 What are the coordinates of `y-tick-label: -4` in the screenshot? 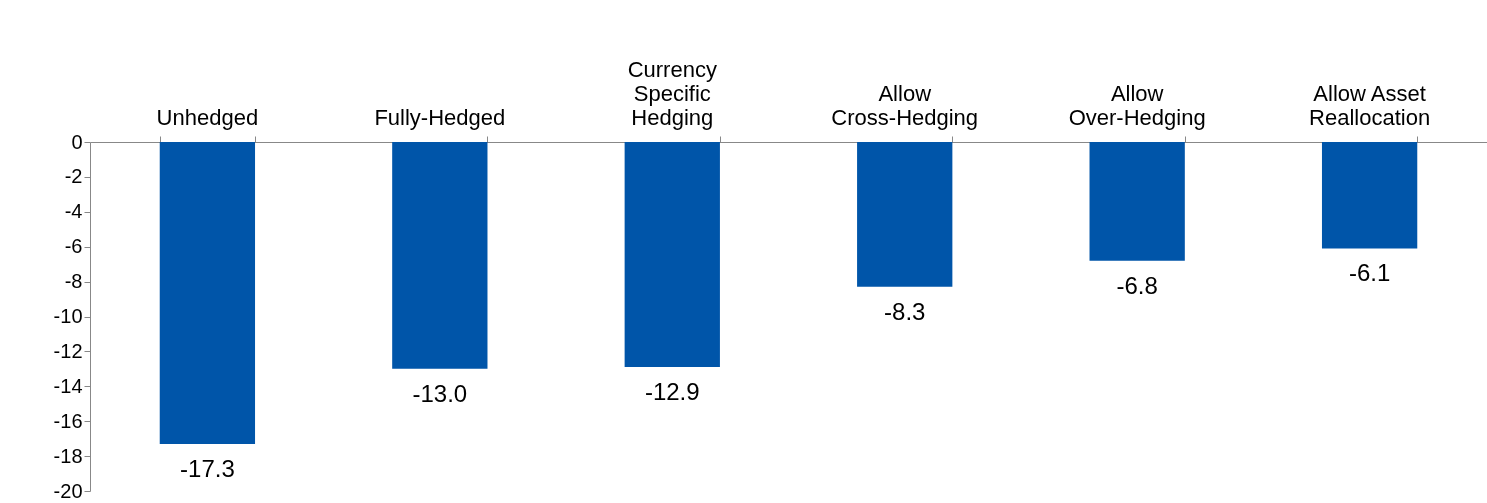 It's located at (73, 211).